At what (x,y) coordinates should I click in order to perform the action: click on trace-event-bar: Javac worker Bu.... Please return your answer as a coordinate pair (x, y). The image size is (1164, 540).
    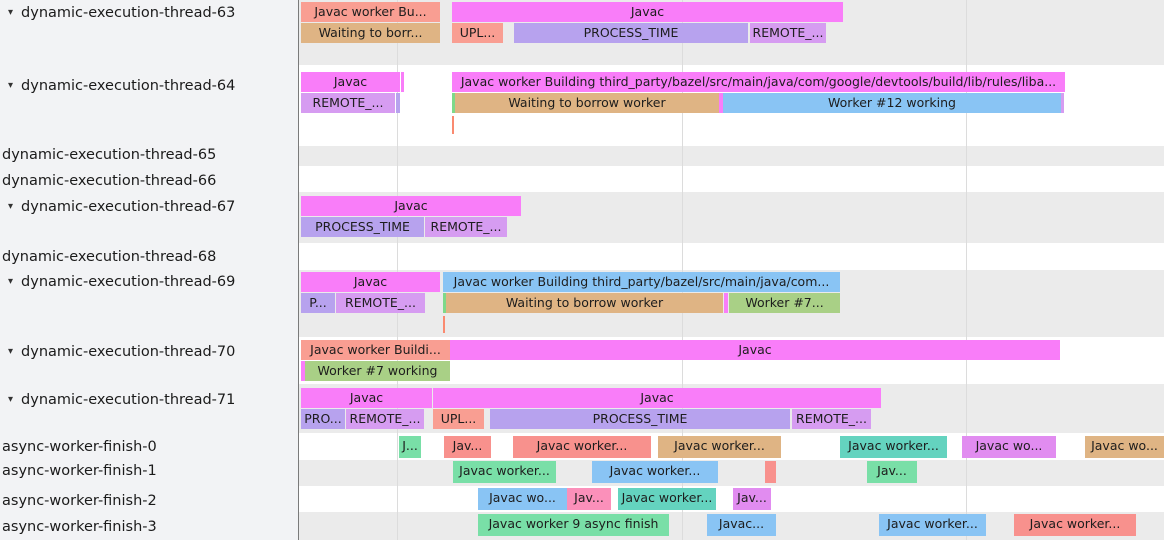
    Looking at the image, I should click on (370, 12).